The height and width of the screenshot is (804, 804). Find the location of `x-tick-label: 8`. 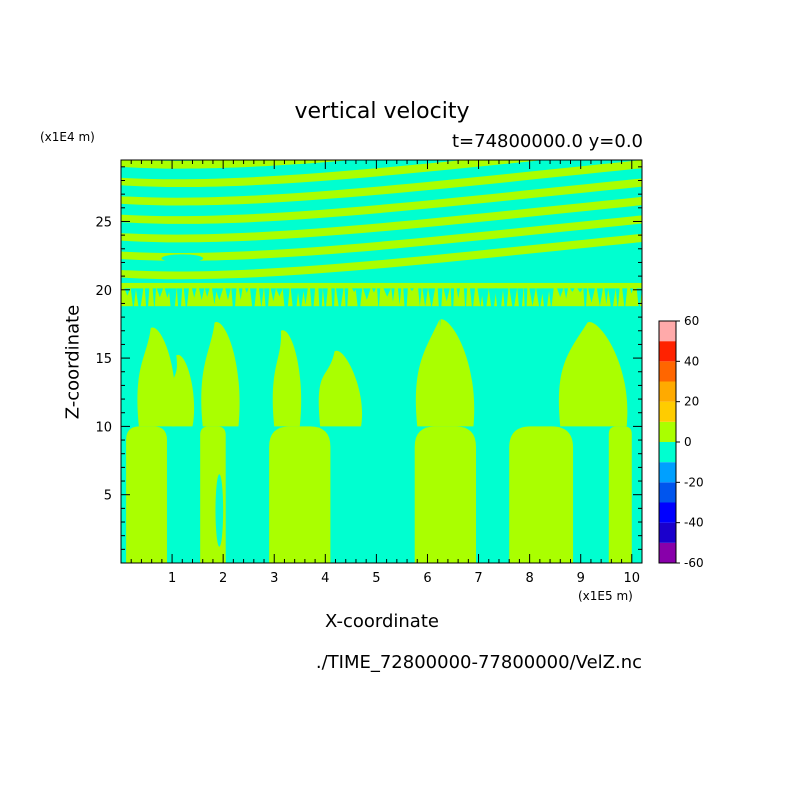

x-tick-label: 8 is located at coordinates (529, 578).